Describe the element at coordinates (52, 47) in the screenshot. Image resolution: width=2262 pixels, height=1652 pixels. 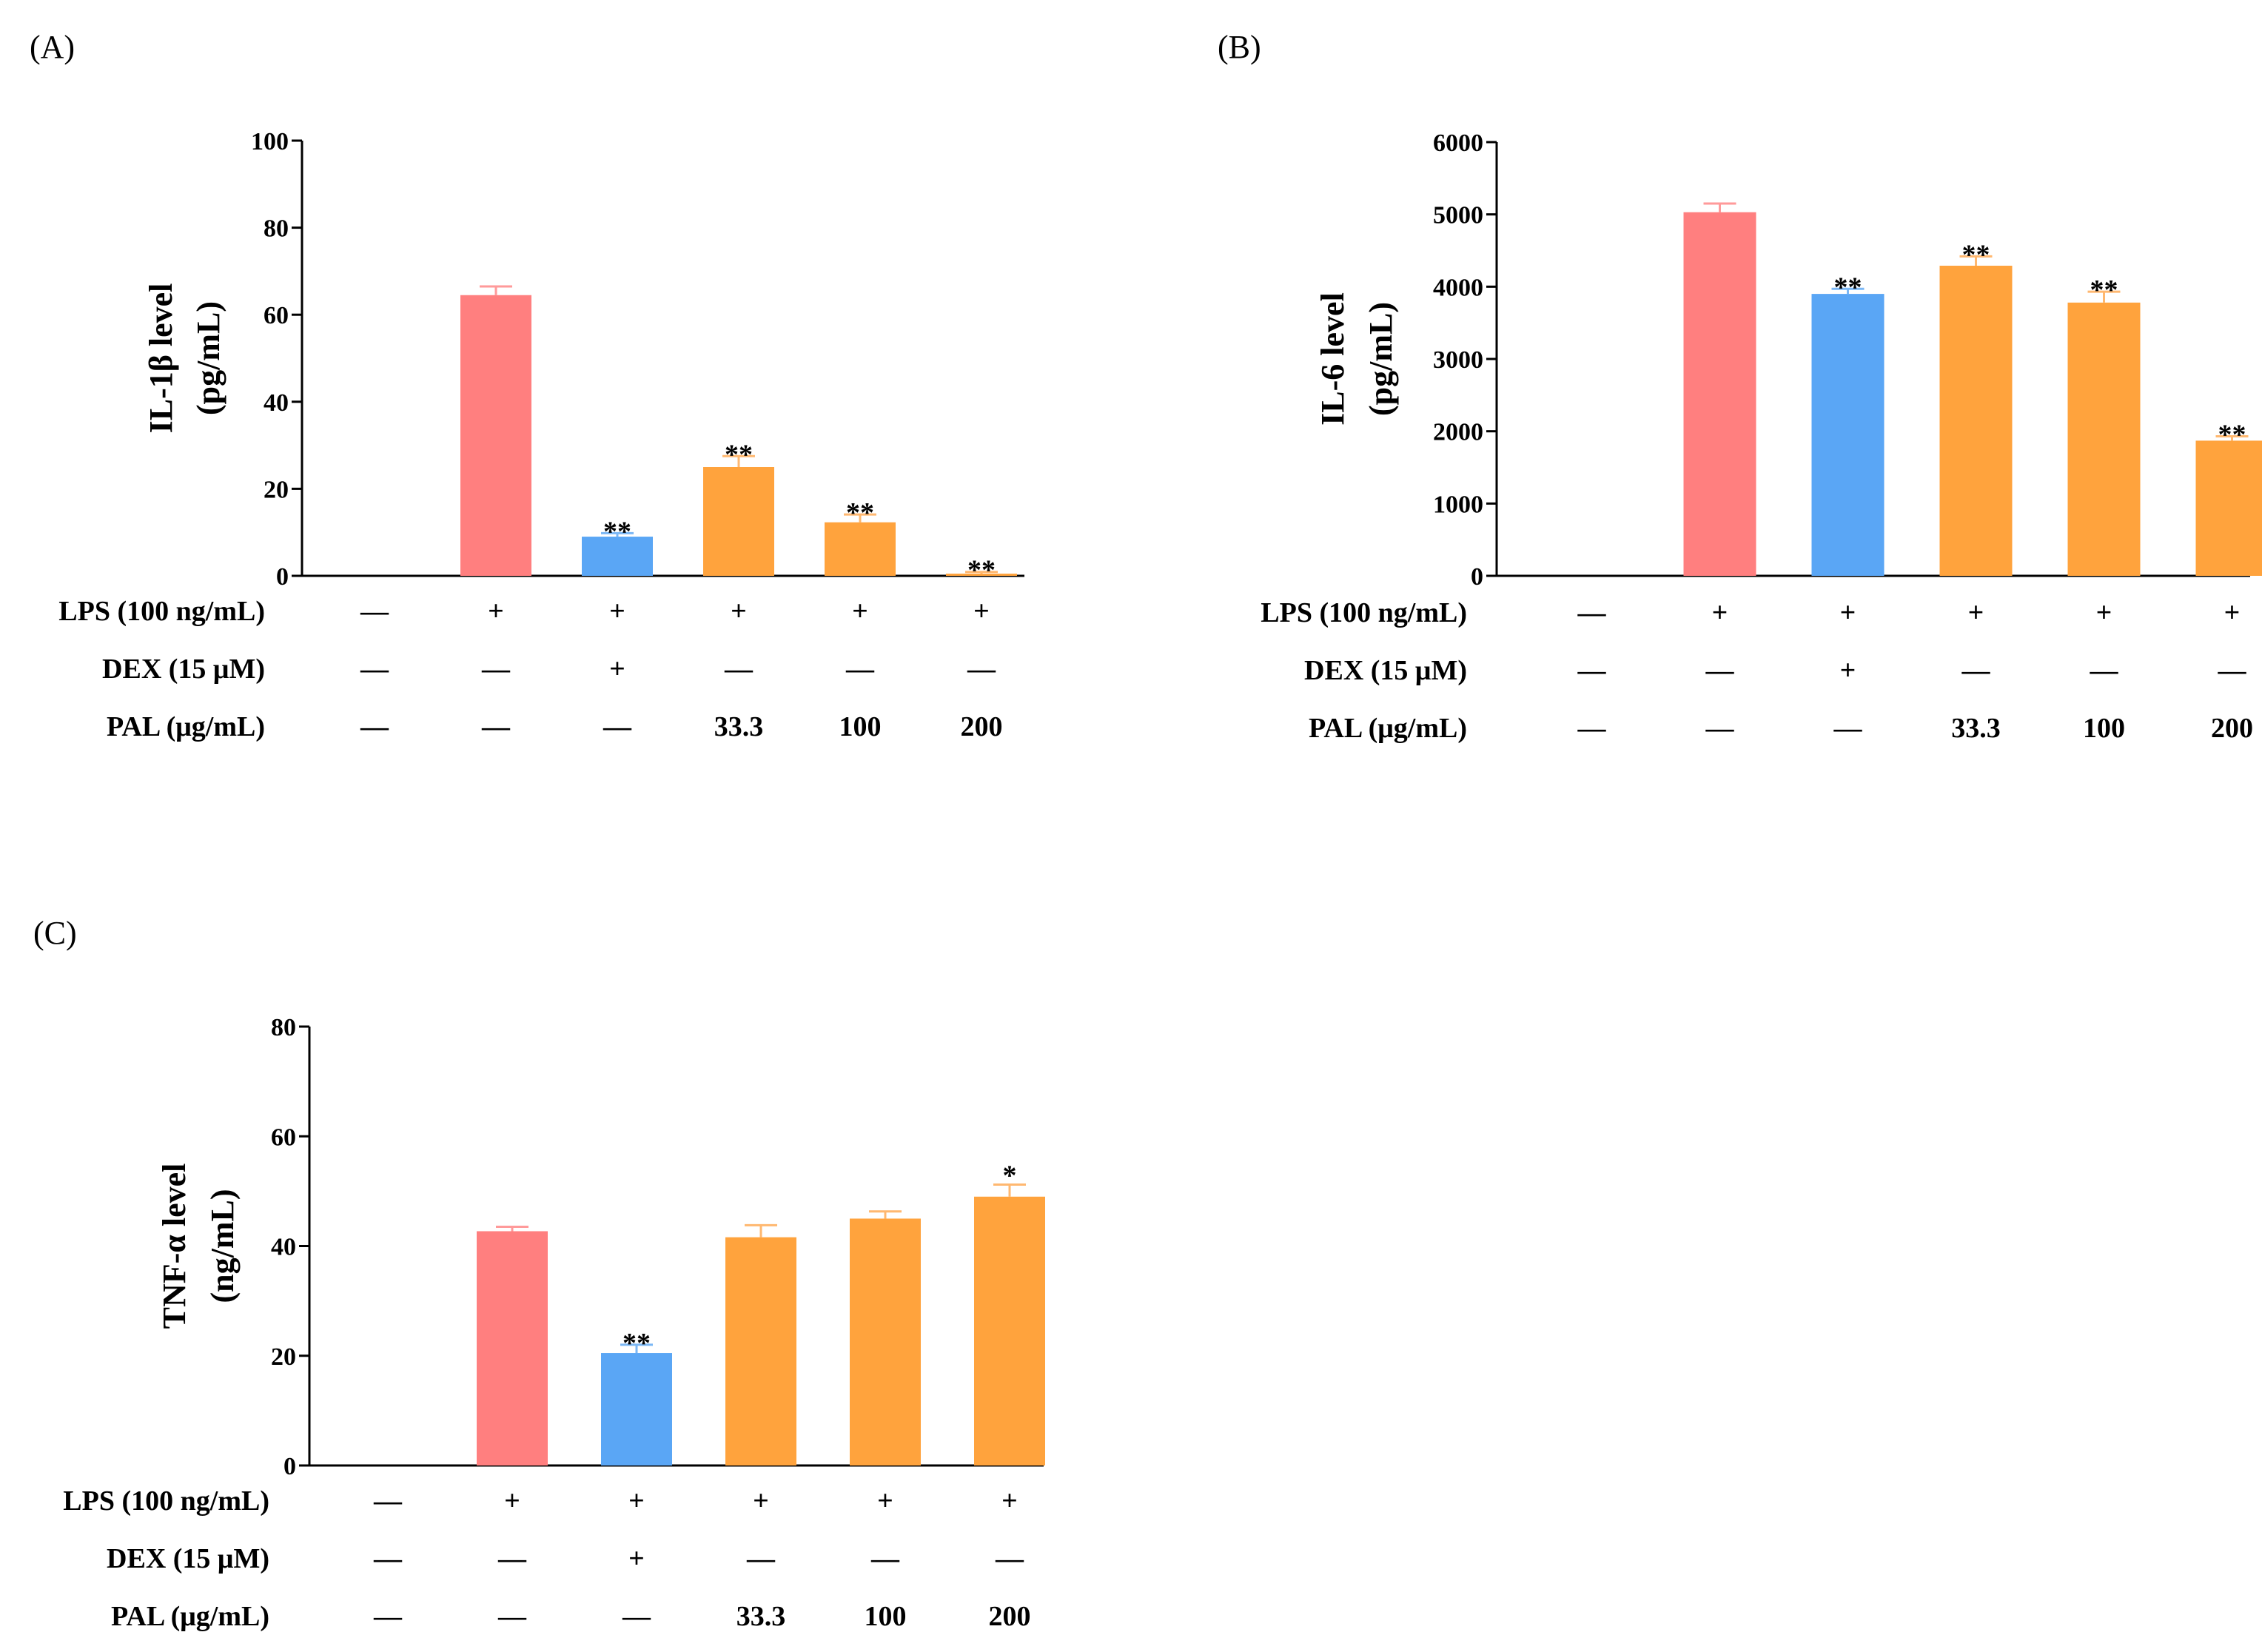
I see `panel-label: (A)` at that location.